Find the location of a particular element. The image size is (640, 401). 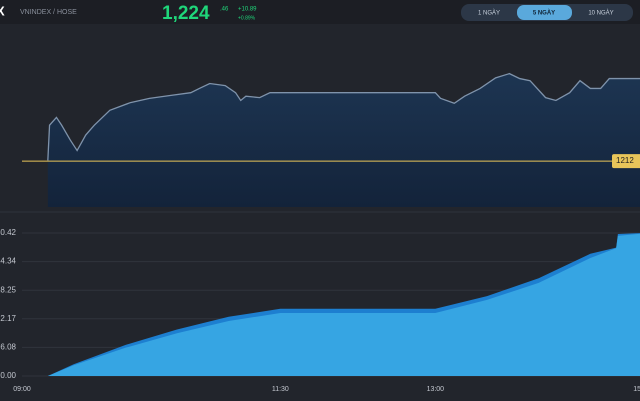

price-decimals: .46 is located at coordinates (224, 10).